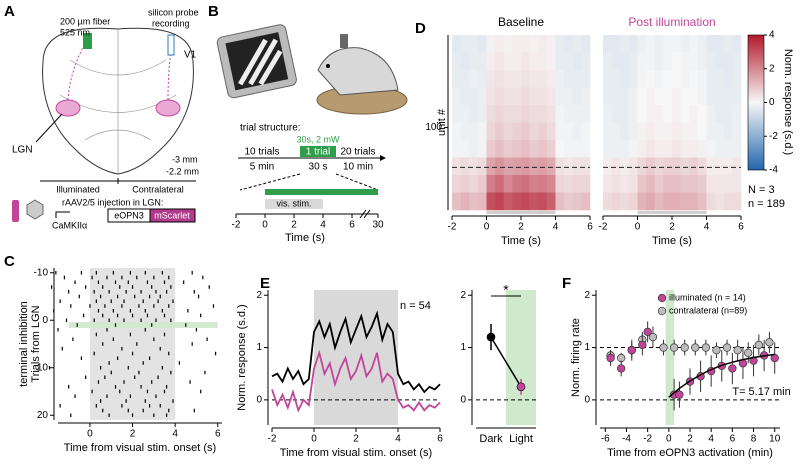 This screenshot has width=800, height=467. What do you see at coordinates (605, 439) in the screenshot?
I see `x-tick-label: -6` at bounding box center [605, 439].